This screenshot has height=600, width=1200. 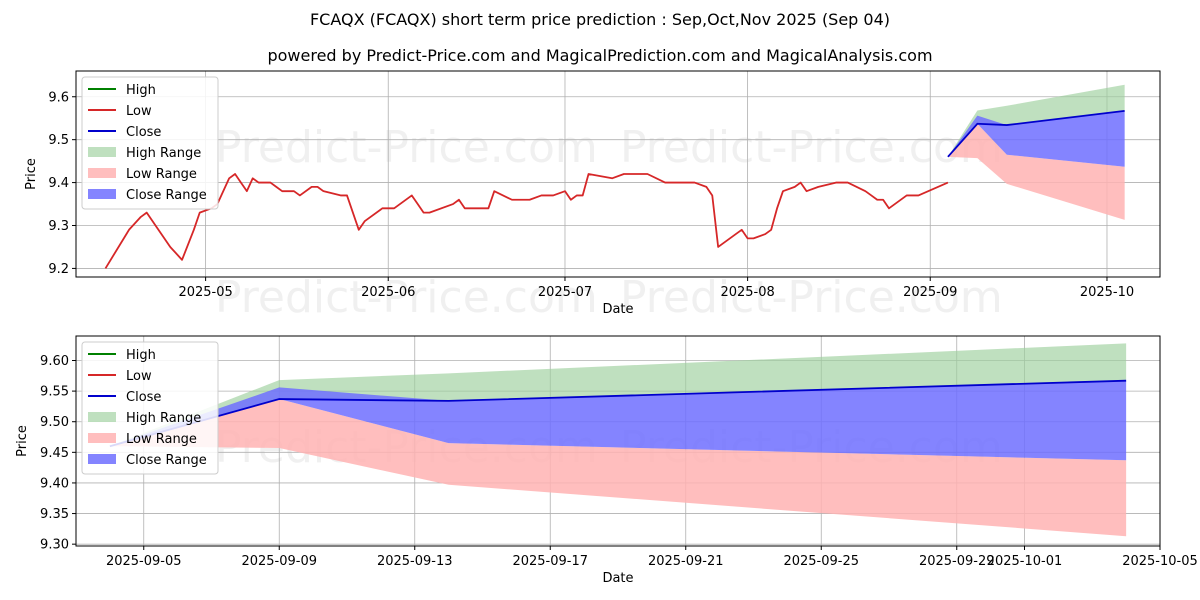 I want to click on x-tick-label: 2025-09-25, so click(x=821, y=561).